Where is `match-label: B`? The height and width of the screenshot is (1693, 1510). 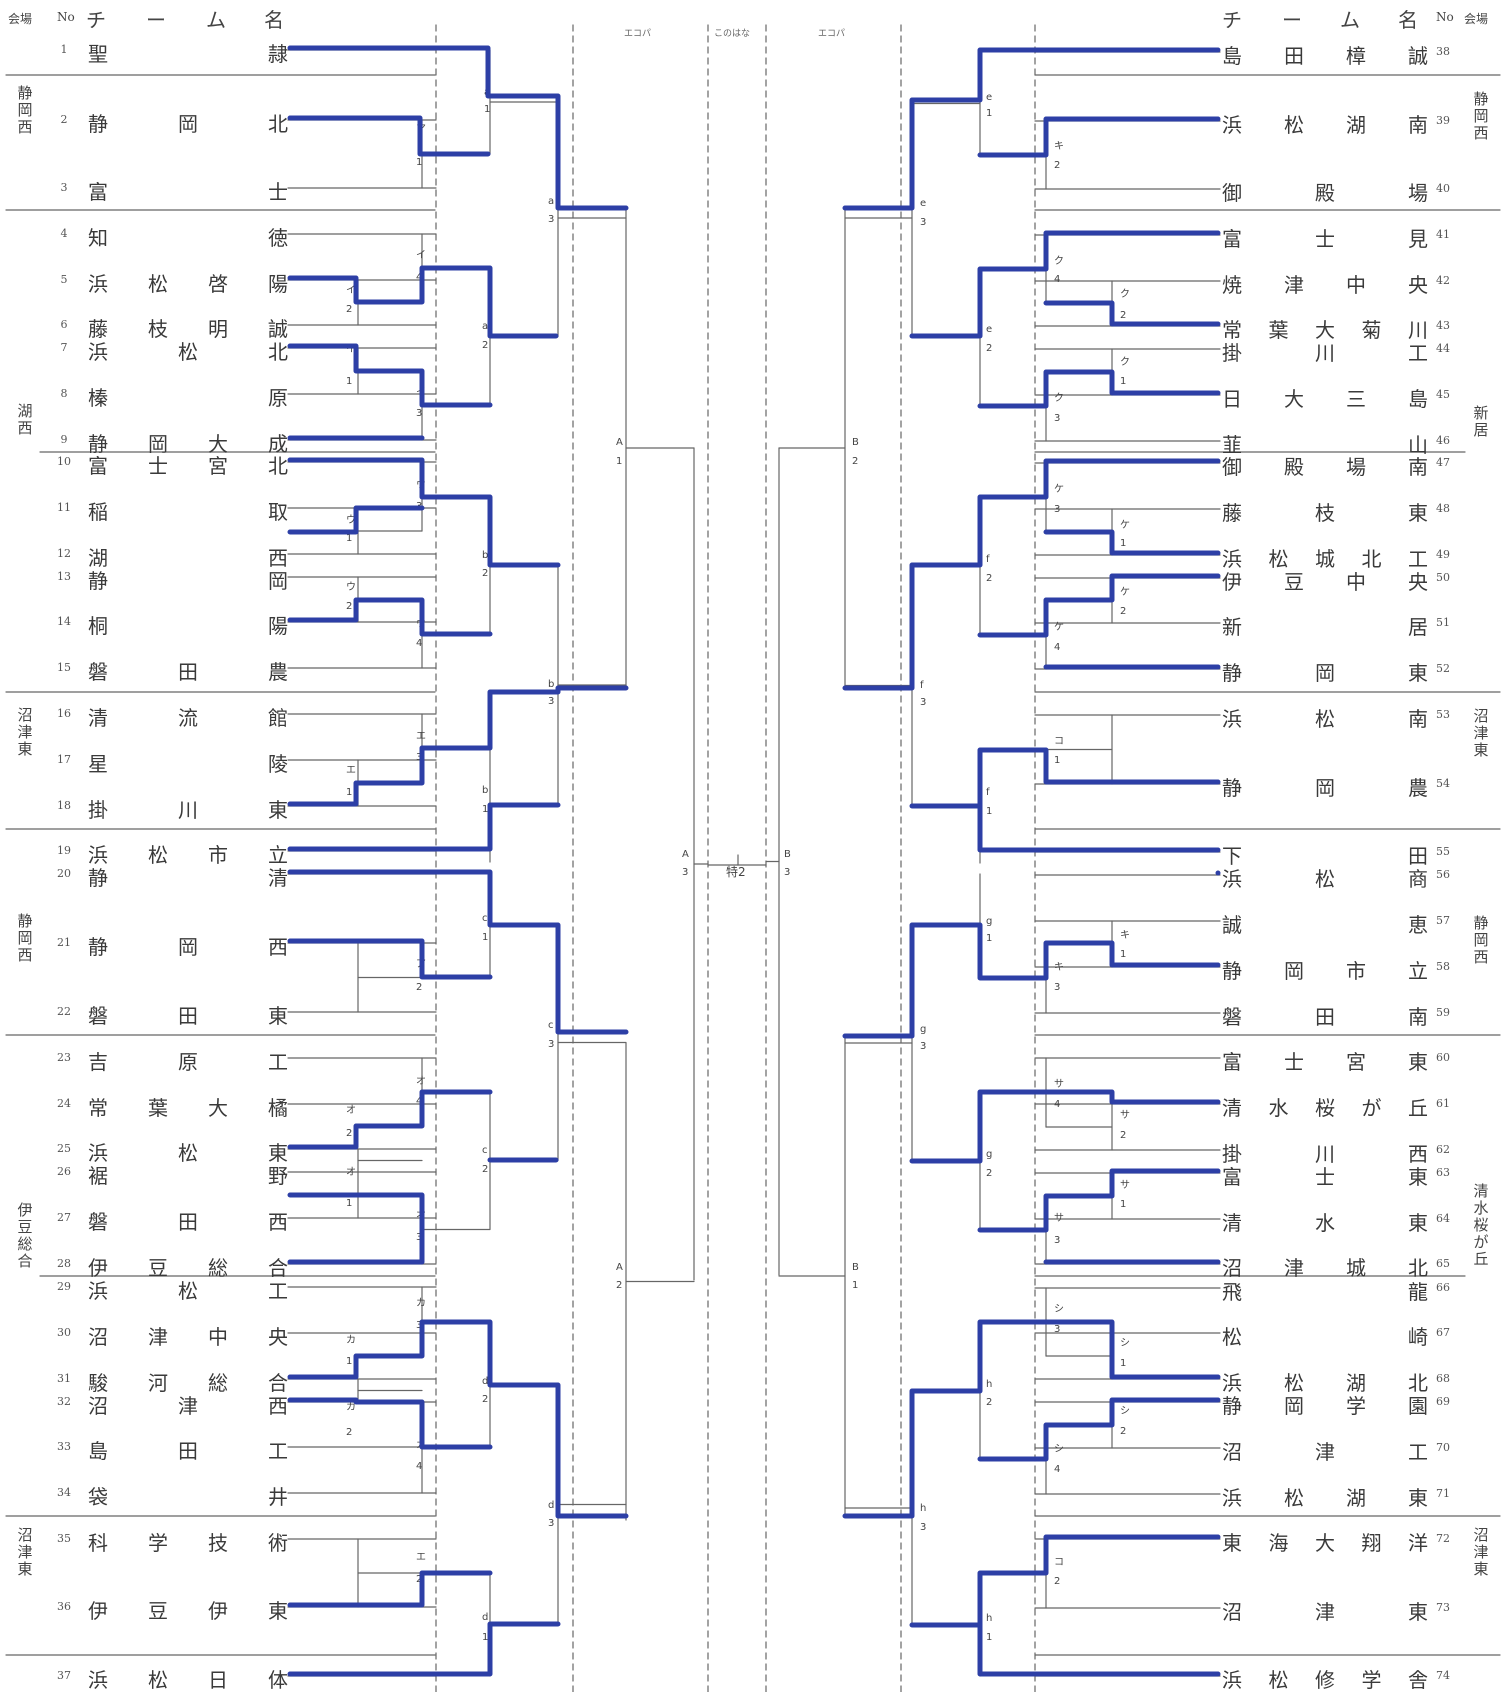 match-label: B is located at coordinates (855, 442).